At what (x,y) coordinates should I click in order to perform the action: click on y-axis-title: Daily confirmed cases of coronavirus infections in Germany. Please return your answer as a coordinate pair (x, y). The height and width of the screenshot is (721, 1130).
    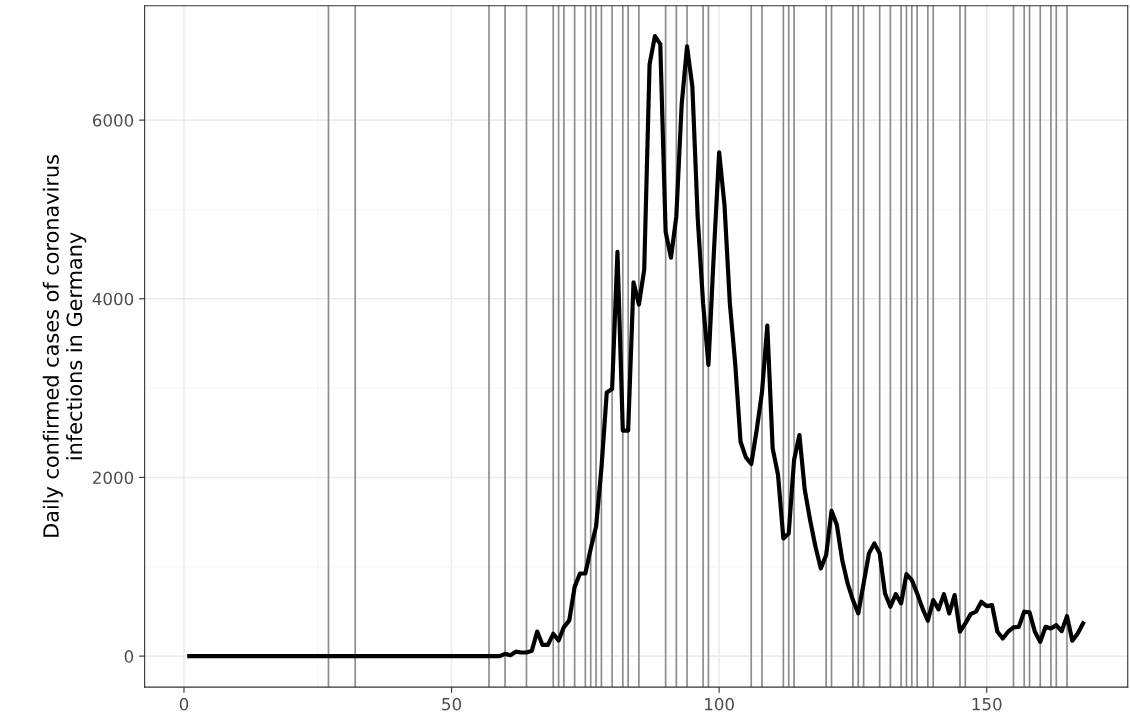
    Looking at the image, I should click on (64, 346).